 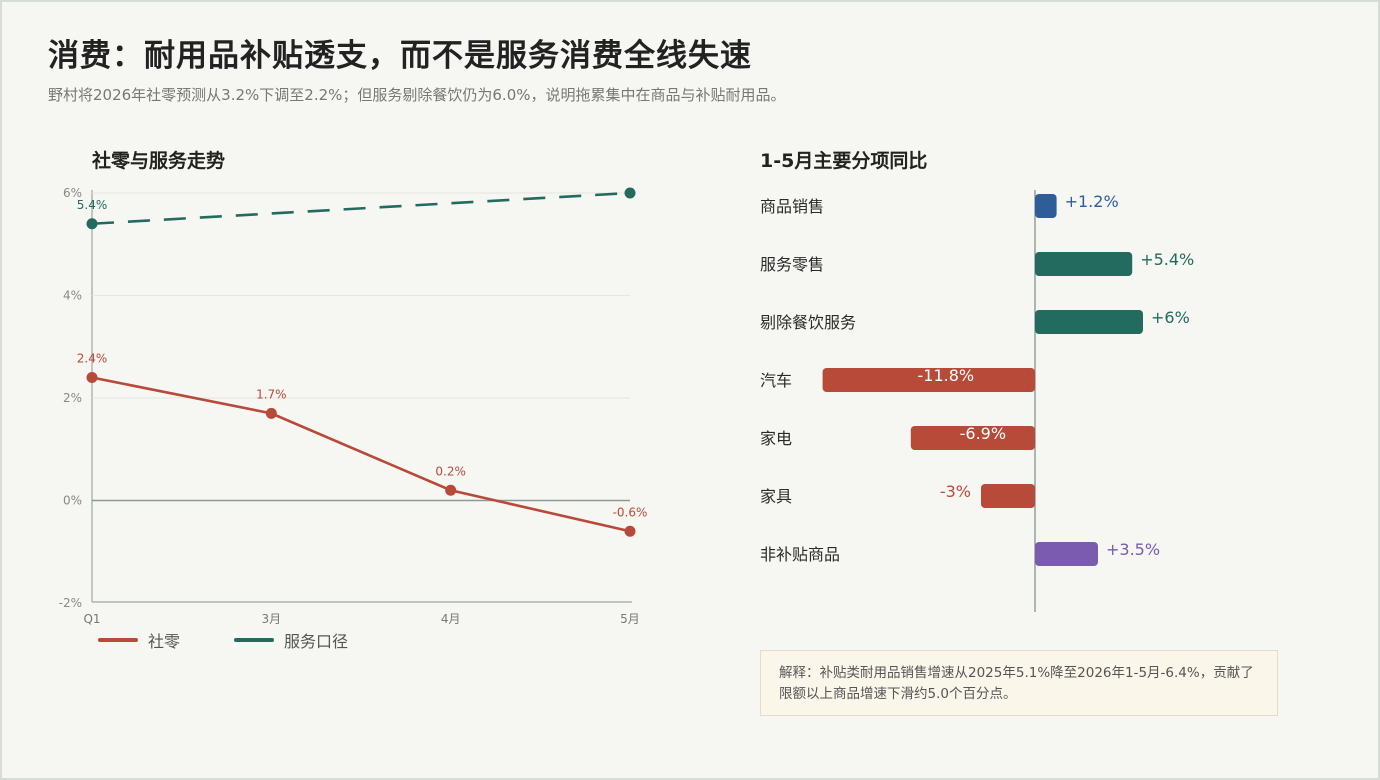 I want to click on retail-series-line, so click(x=361, y=454).